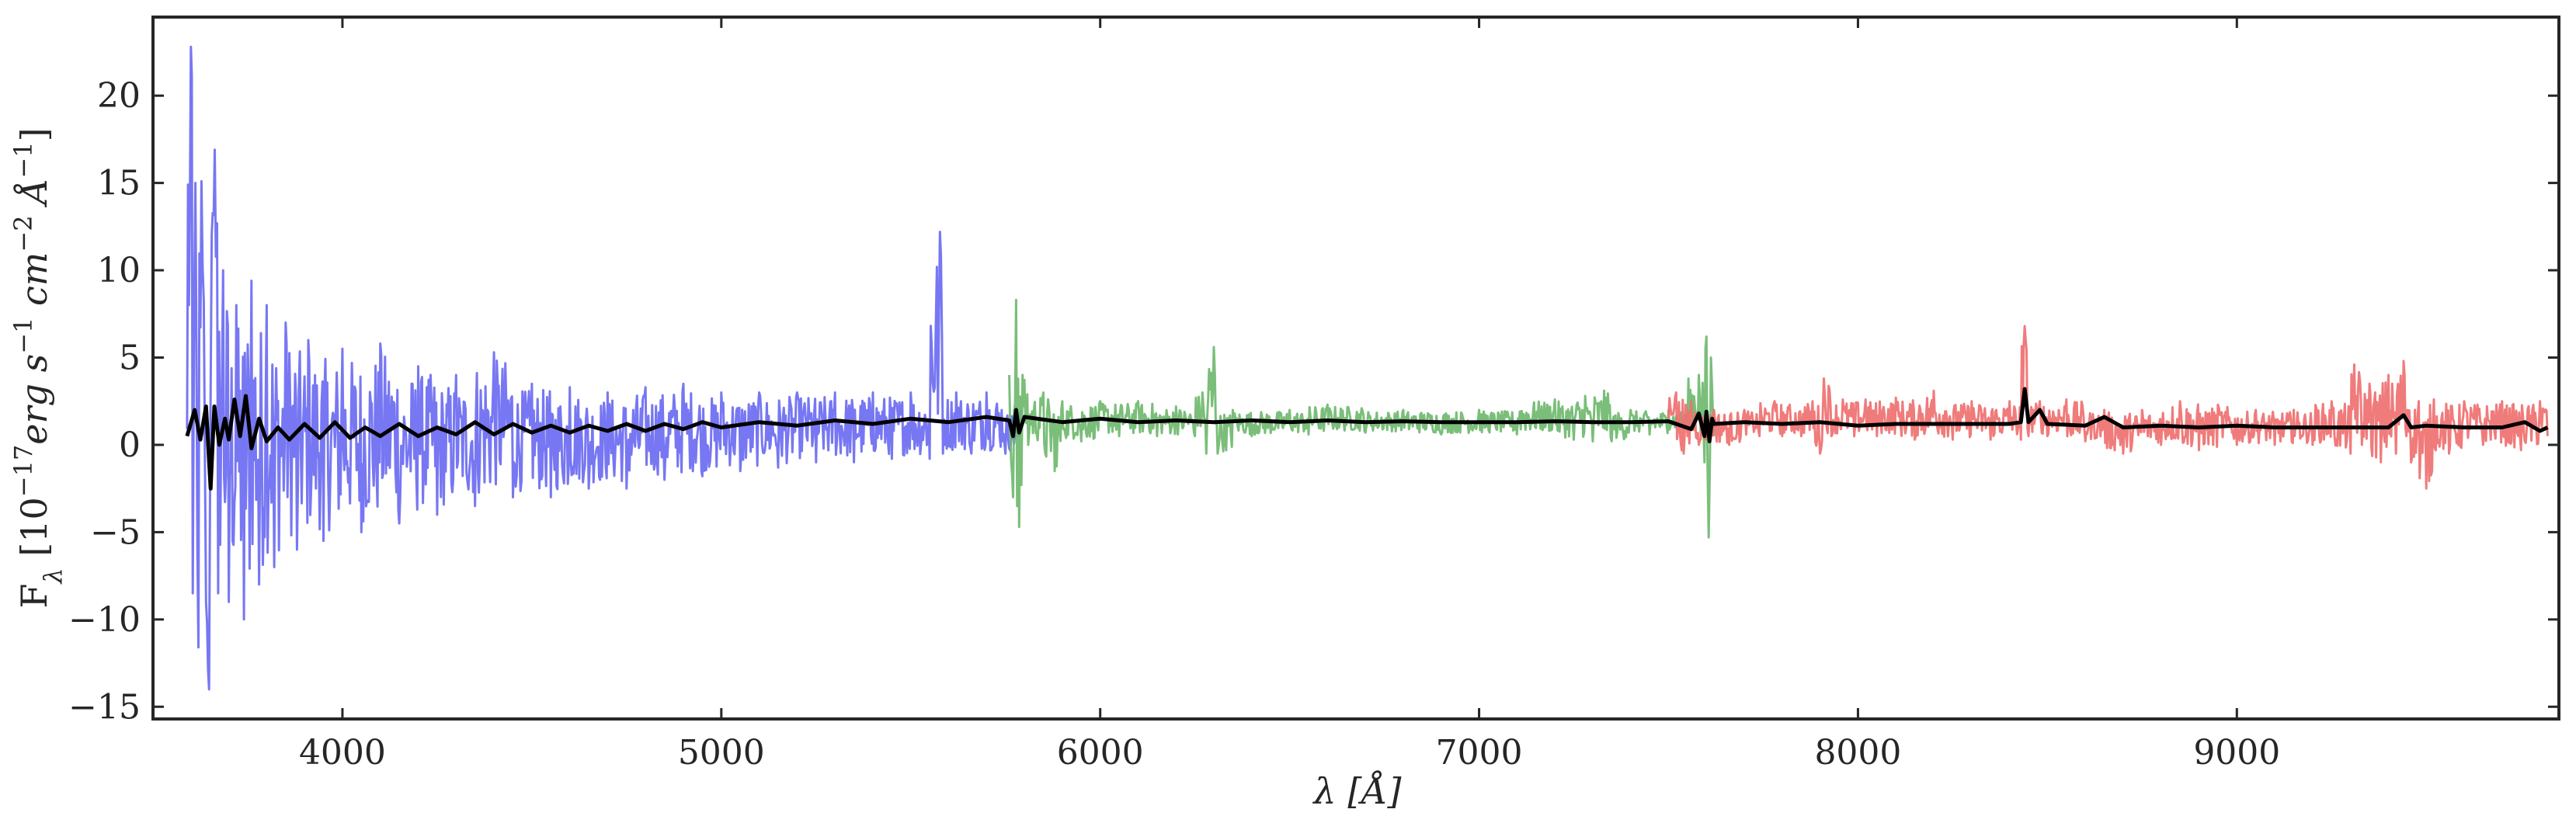 This screenshot has width=2576, height=830. I want to click on y-label-cm-exp: −2, so click(23, 233).